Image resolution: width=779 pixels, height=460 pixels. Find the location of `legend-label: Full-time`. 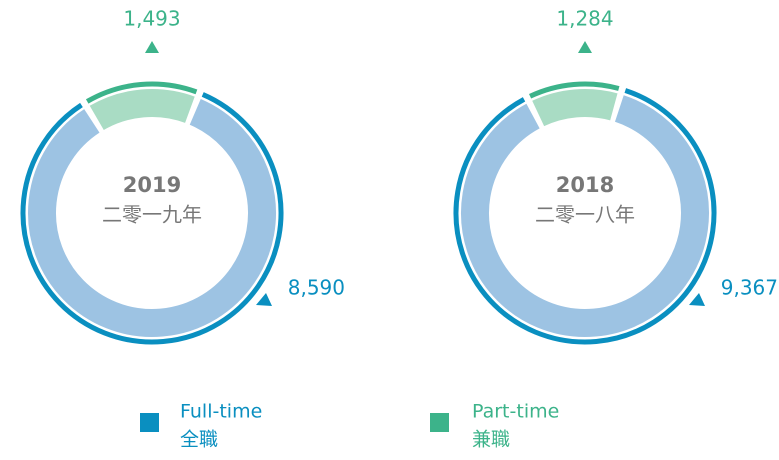

legend-label: Full-time is located at coordinates (221, 412).